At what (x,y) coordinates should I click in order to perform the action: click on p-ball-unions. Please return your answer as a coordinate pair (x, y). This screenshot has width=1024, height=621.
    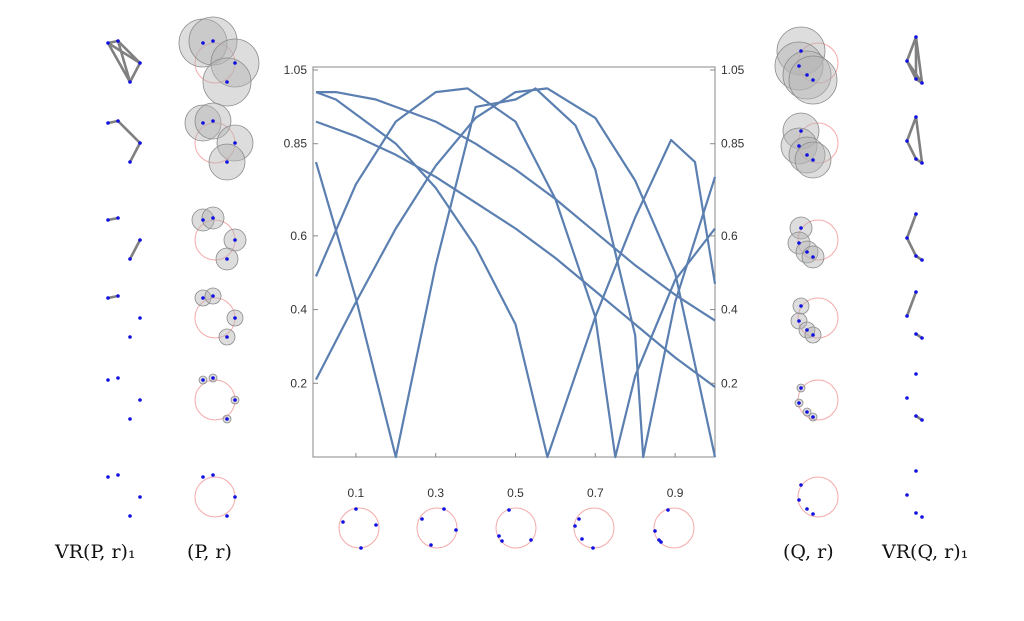
    Looking at the image, I should click on (219, 267).